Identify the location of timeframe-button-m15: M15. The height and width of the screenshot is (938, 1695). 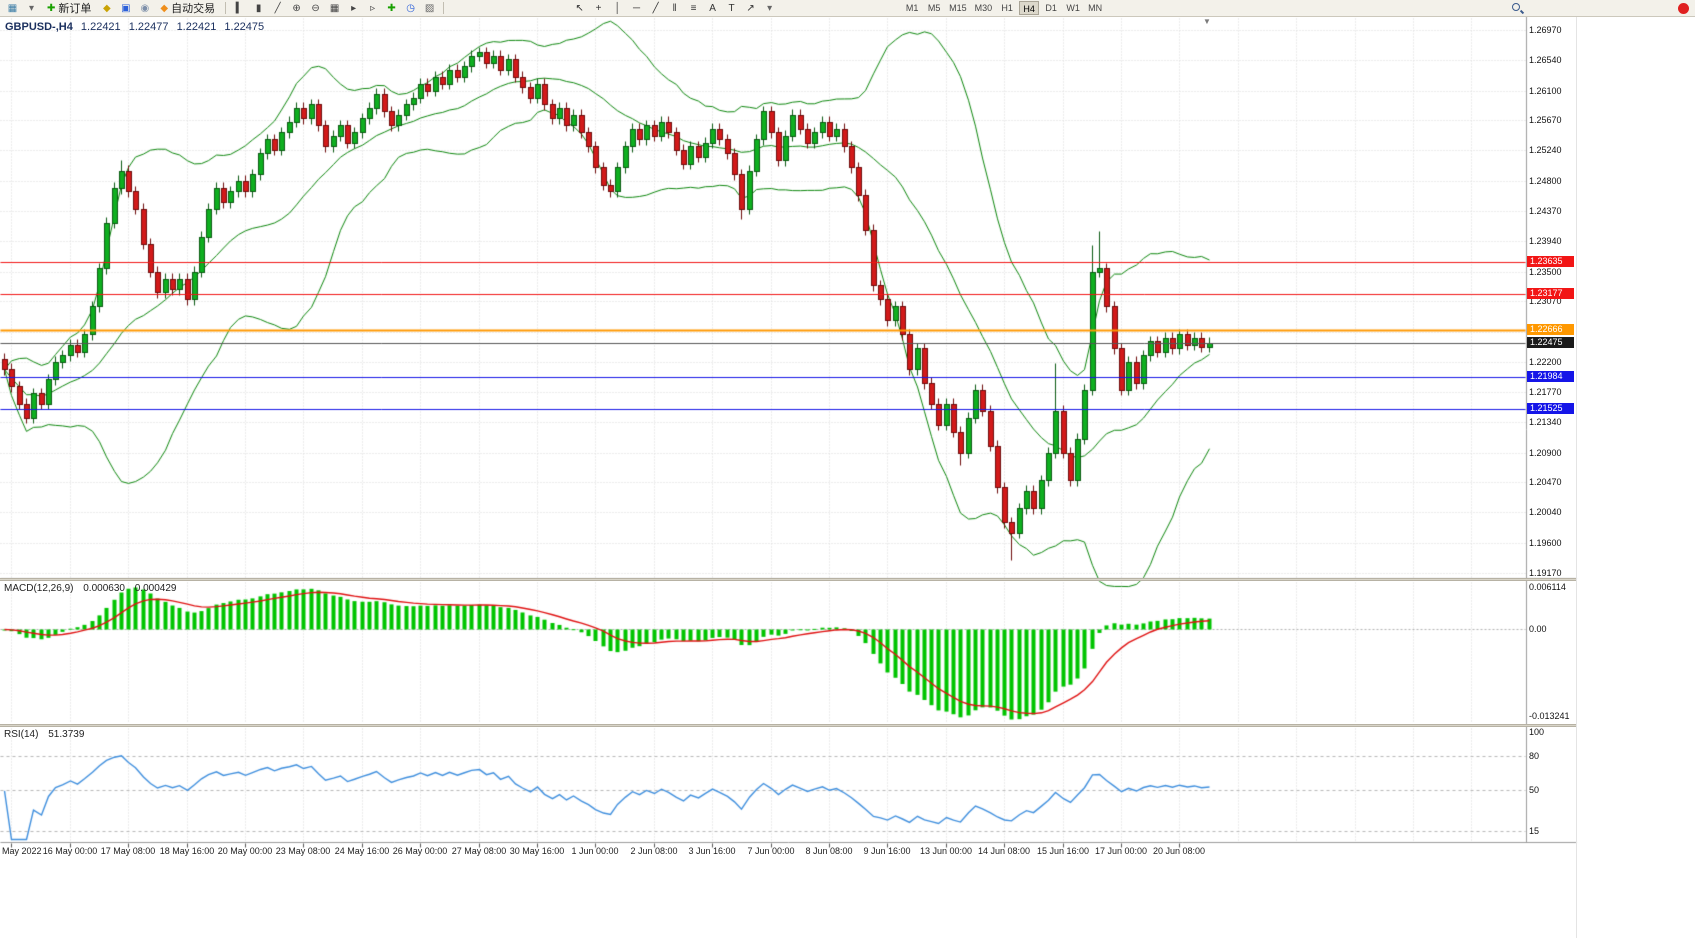
(958, 8).